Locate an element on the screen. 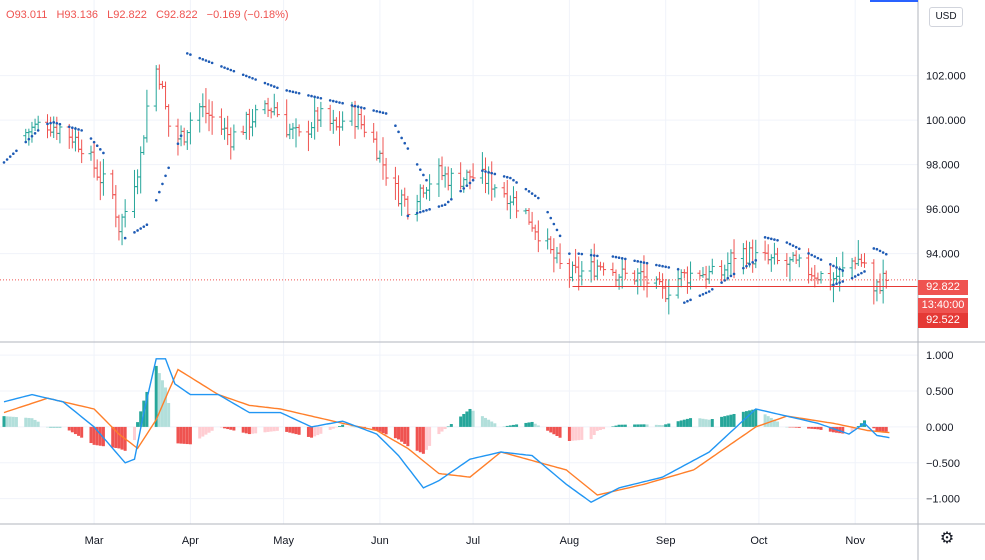 This screenshot has height=560, width=985. currency-button: USD is located at coordinates (946, 17).